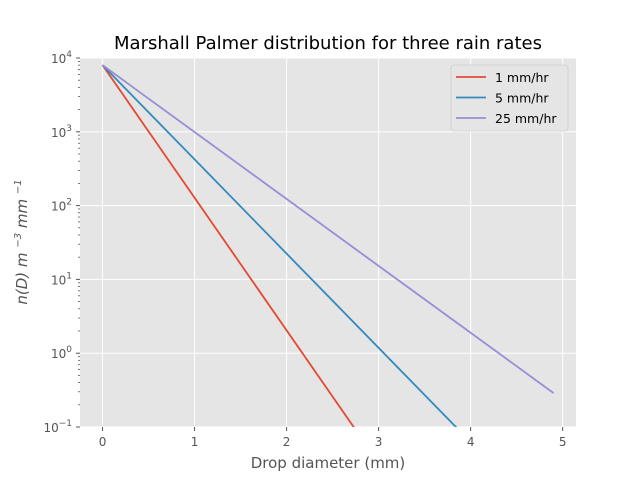  I want to click on legend-label: 5 mm/hr, so click(522, 98).